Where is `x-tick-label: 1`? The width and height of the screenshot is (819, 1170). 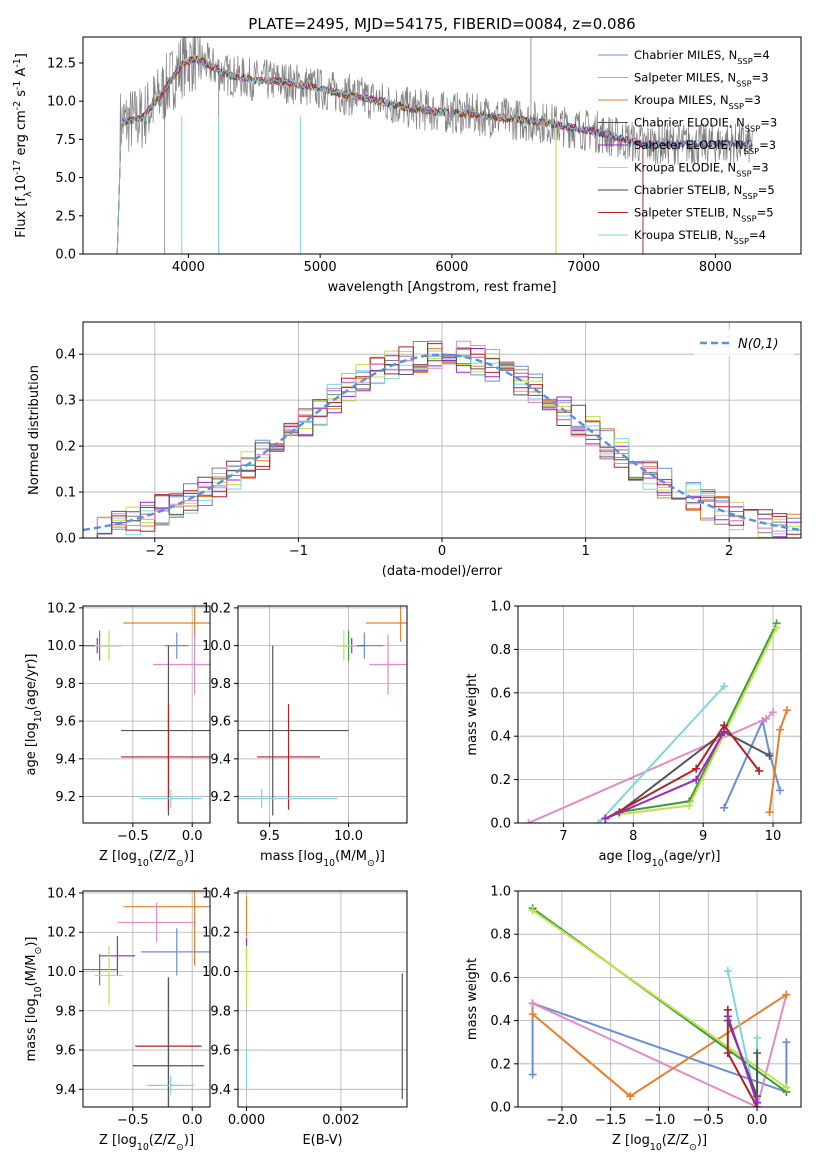
x-tick-label: 1 is located at coordinates (585, 551).